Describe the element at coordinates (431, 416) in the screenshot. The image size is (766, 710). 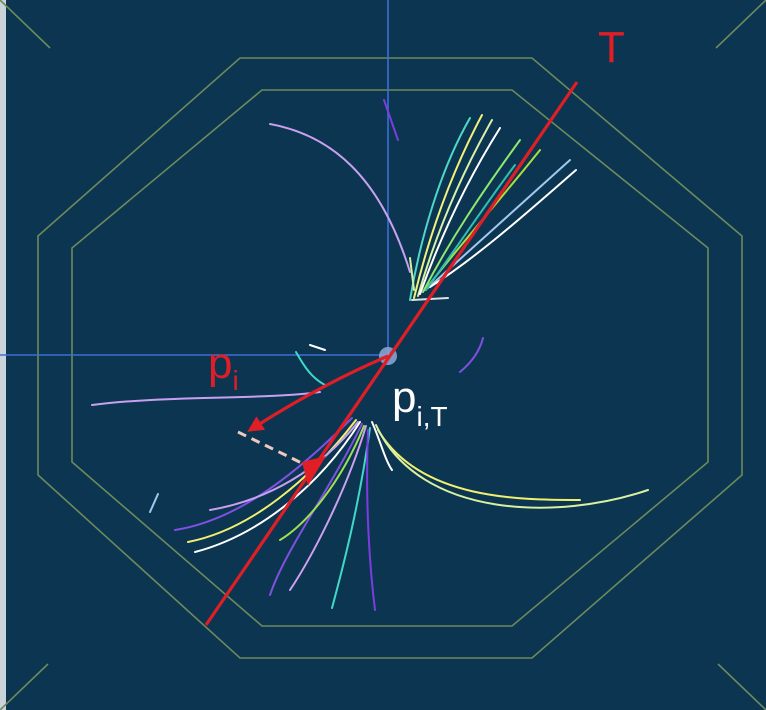
I see `projection-label-sub: i,T` at that location.